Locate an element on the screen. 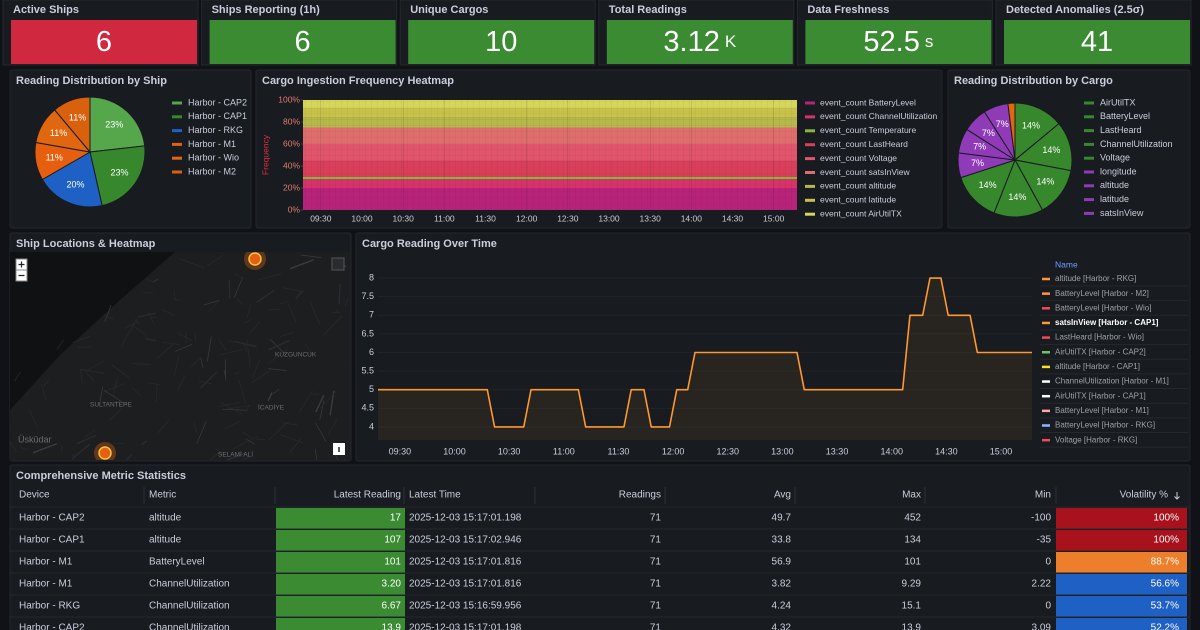 This screenshot has height=630, width=1200. table-cell: 3.09 is located at coordinates (1042, 626).